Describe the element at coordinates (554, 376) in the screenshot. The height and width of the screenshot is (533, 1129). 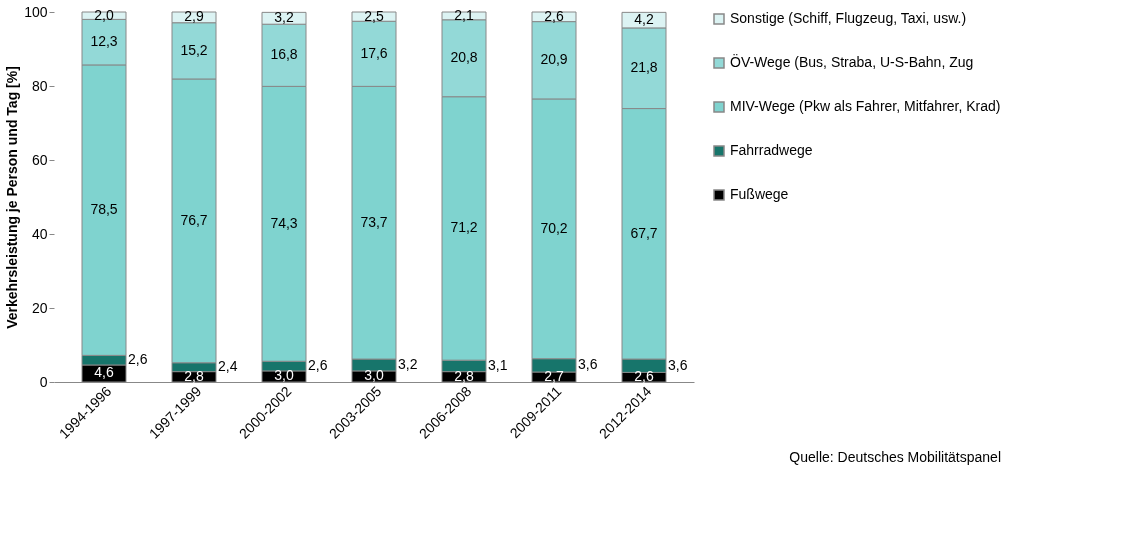
I see `data-label: 2,7` at that location.